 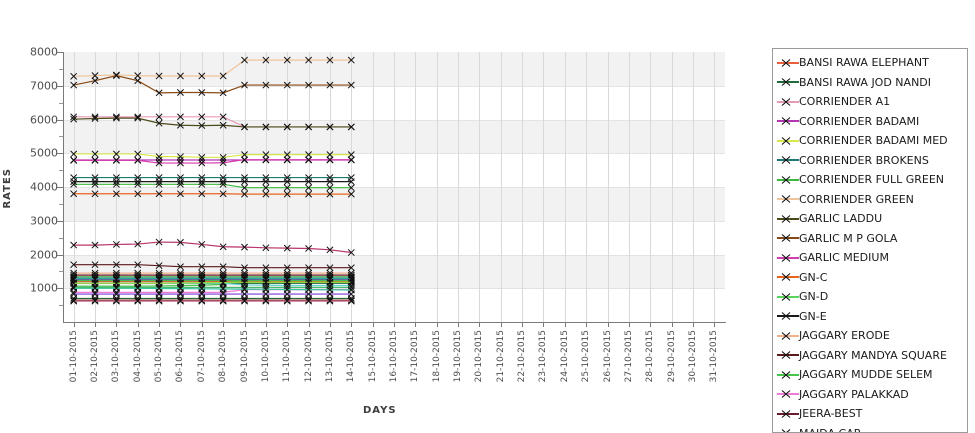 I want to click on legend-label: BANSI RAWA ELEPHANT, so click(x=864, y=62).